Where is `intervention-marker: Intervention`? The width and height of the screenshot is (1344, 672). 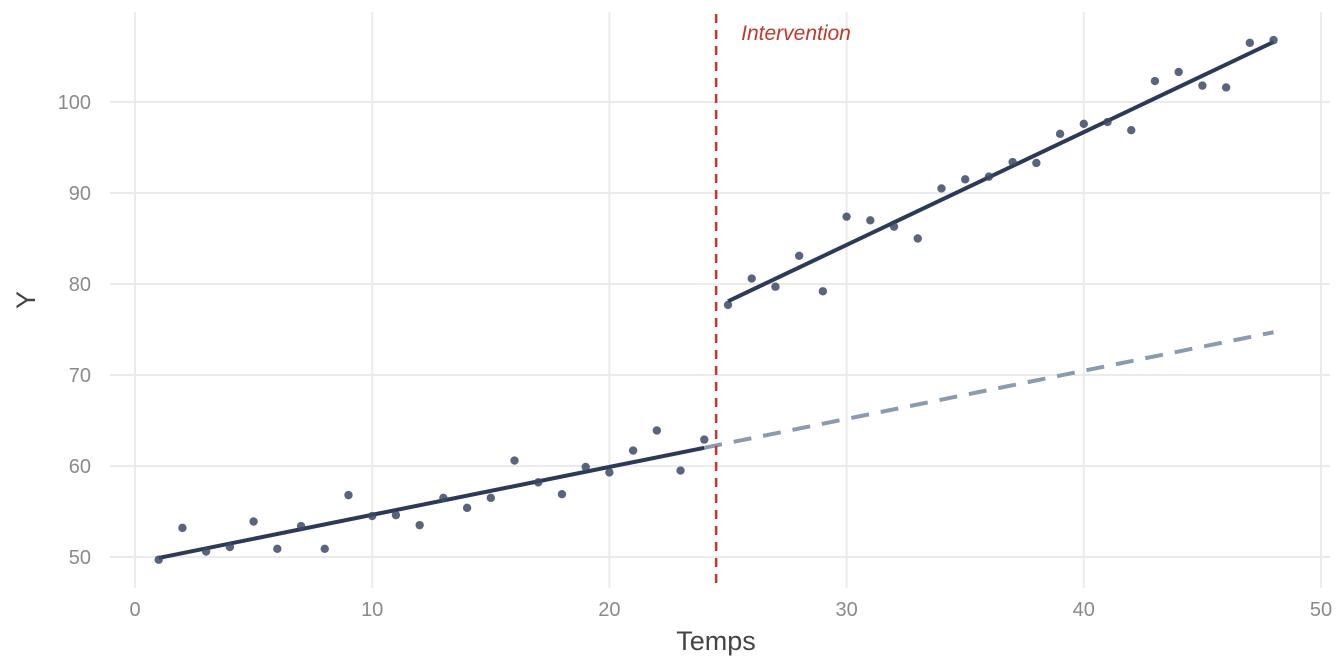
intervention-marker: Intervention is located at coordinates (782, 301).